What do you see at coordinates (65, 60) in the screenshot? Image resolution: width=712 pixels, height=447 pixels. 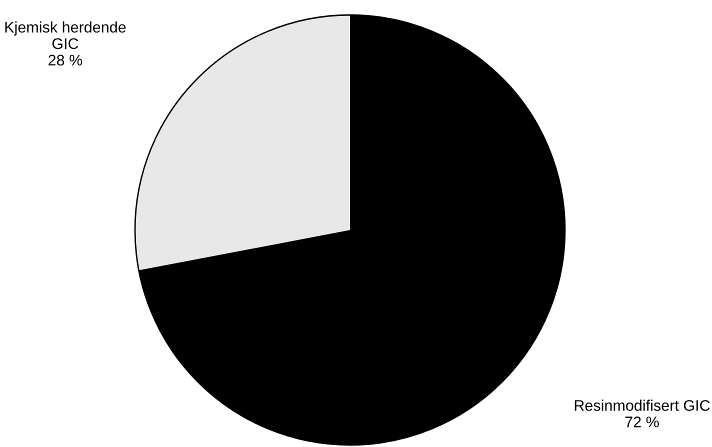 I see `data-label: 28 %` at bounding box center [65, 60].